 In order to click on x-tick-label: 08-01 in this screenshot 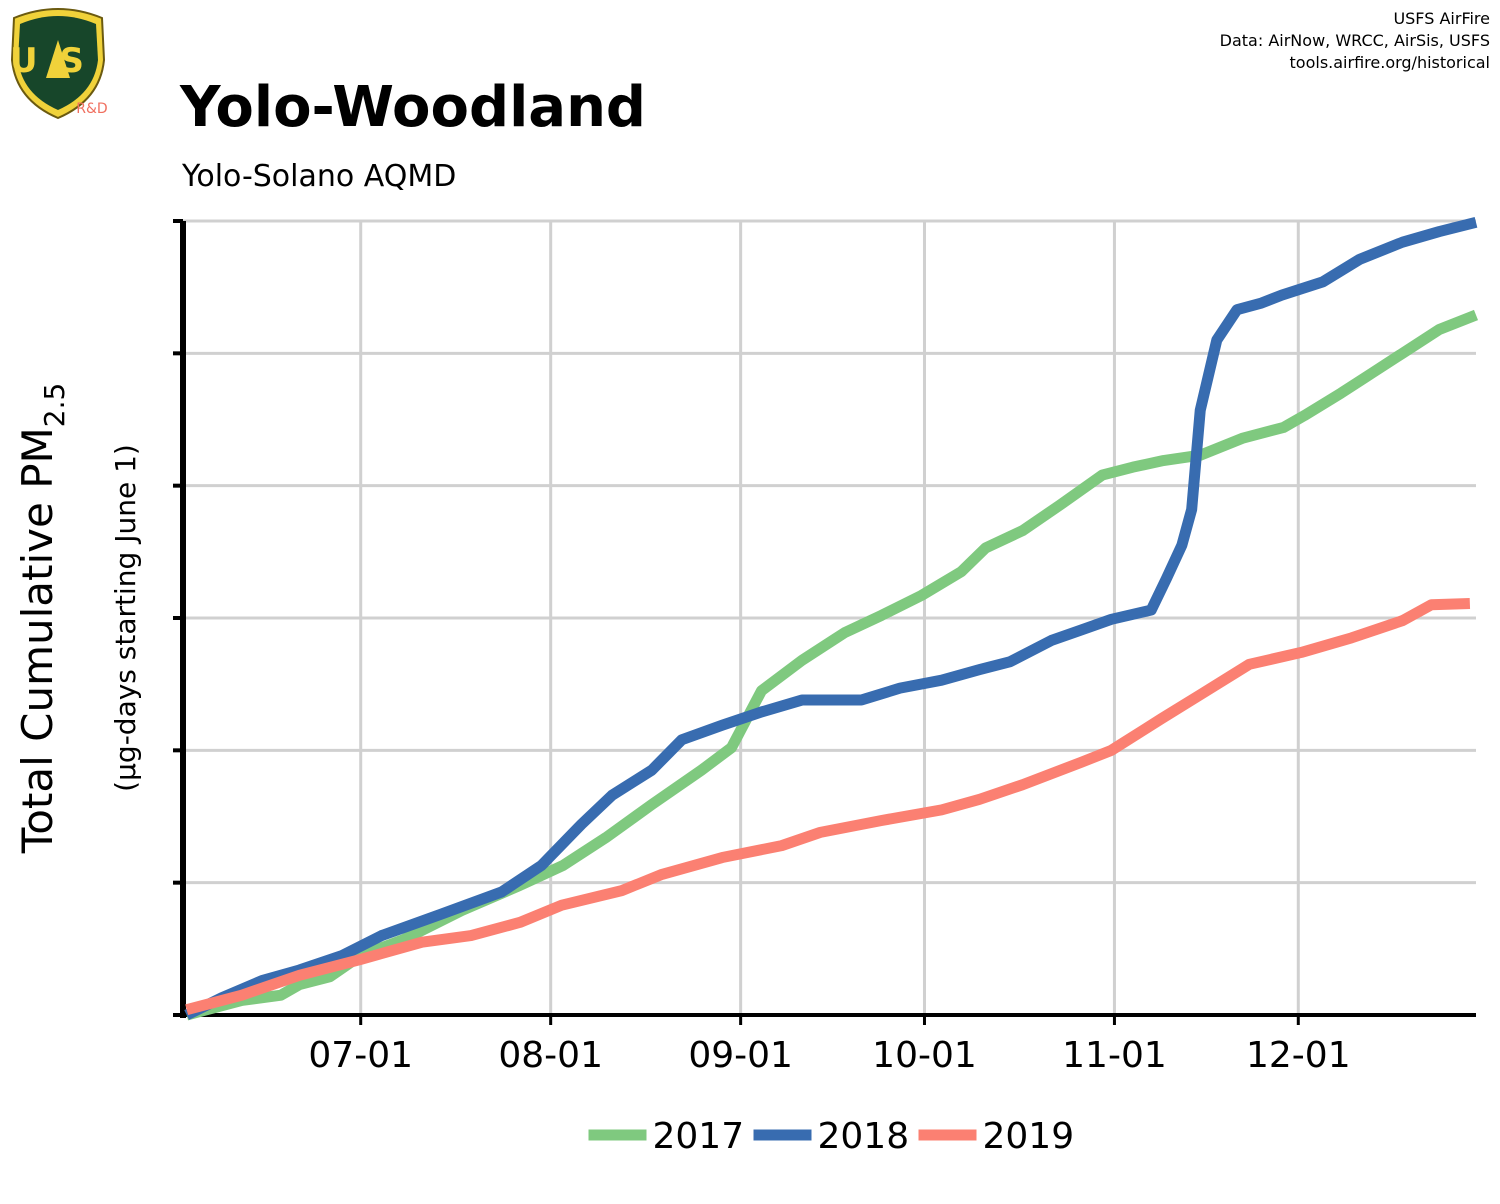, I will do `click(550, 1055)`.